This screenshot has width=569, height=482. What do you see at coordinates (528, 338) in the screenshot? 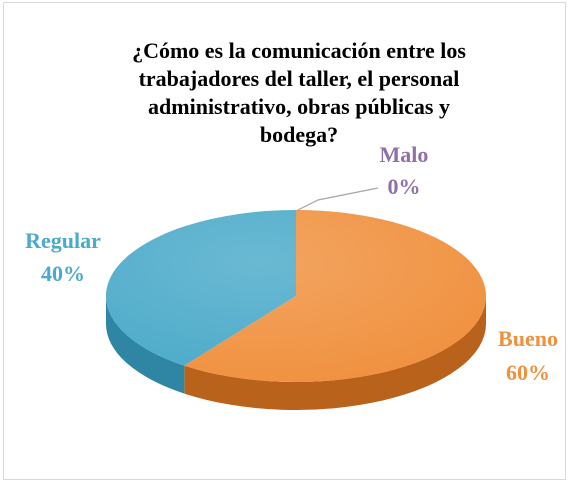
I see `pie-label-bueno-name: Bueno` at bounding box center [528, 338].